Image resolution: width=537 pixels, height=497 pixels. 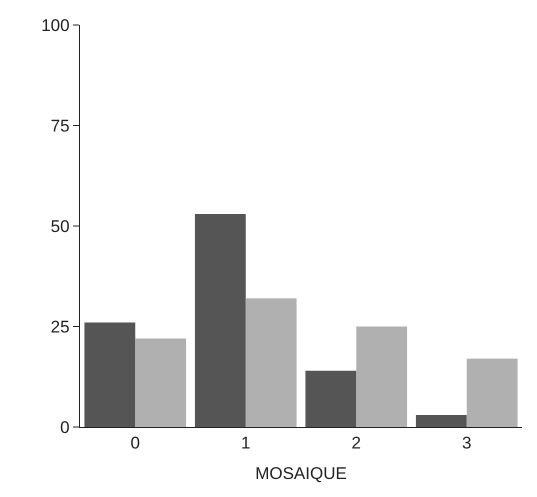 I want to click on x-tick-label: 0, so click(x=135, y=442).